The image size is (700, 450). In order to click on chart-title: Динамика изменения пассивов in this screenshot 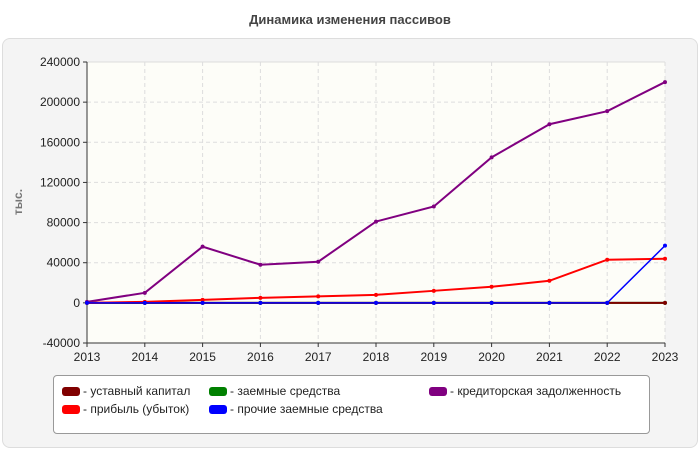, I will do `click(350, 19)`.